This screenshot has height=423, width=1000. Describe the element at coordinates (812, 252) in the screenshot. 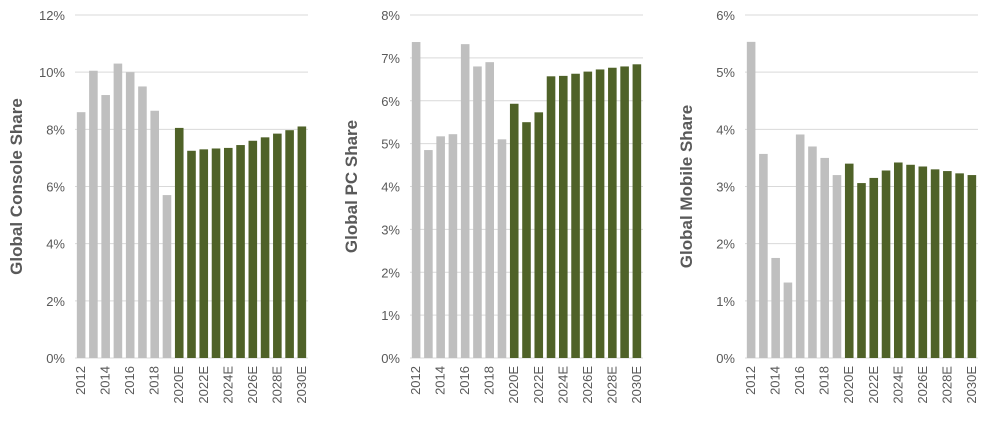

I see `mobile-bar-2017` at that location.